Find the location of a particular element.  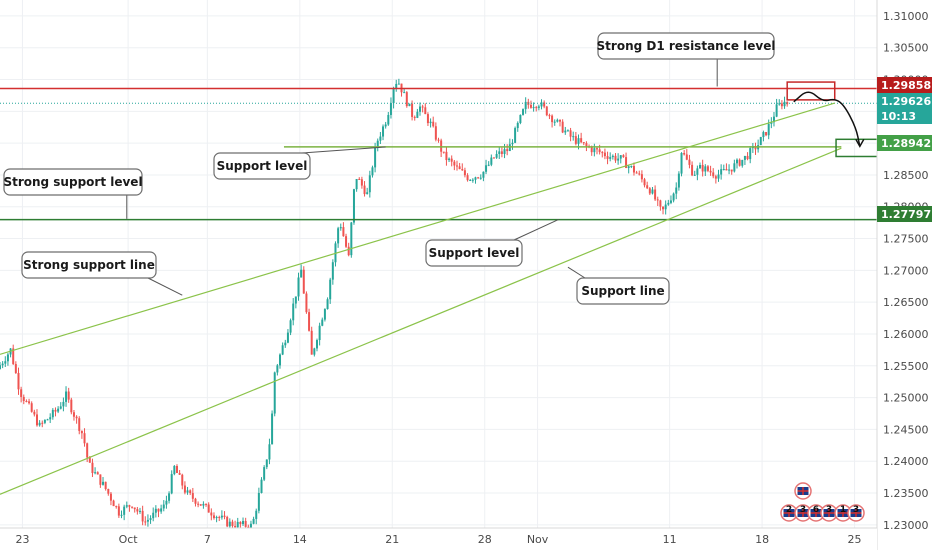

resistance-target-box is located at coordinates (811, 91).